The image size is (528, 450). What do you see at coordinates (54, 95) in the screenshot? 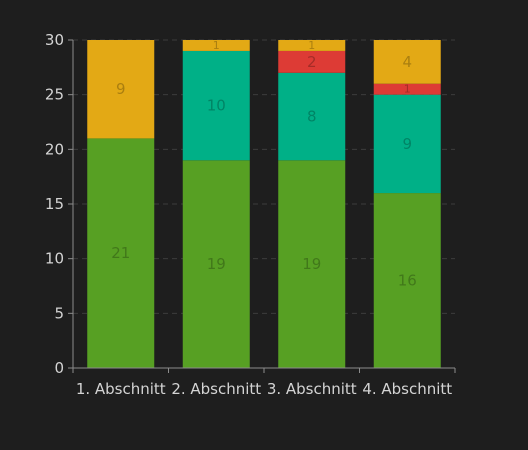
I see `y-tick-label: 25` at bounding box center [54, 95].